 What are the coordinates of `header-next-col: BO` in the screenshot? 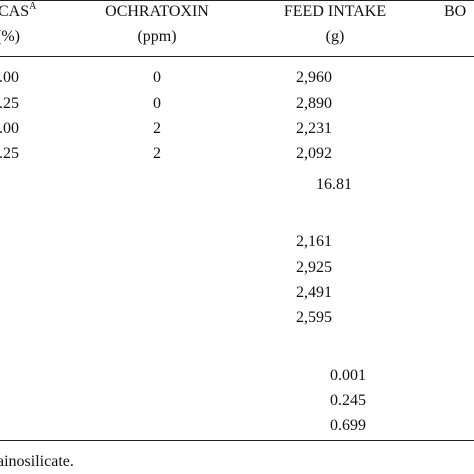 It's located at (455, 11).